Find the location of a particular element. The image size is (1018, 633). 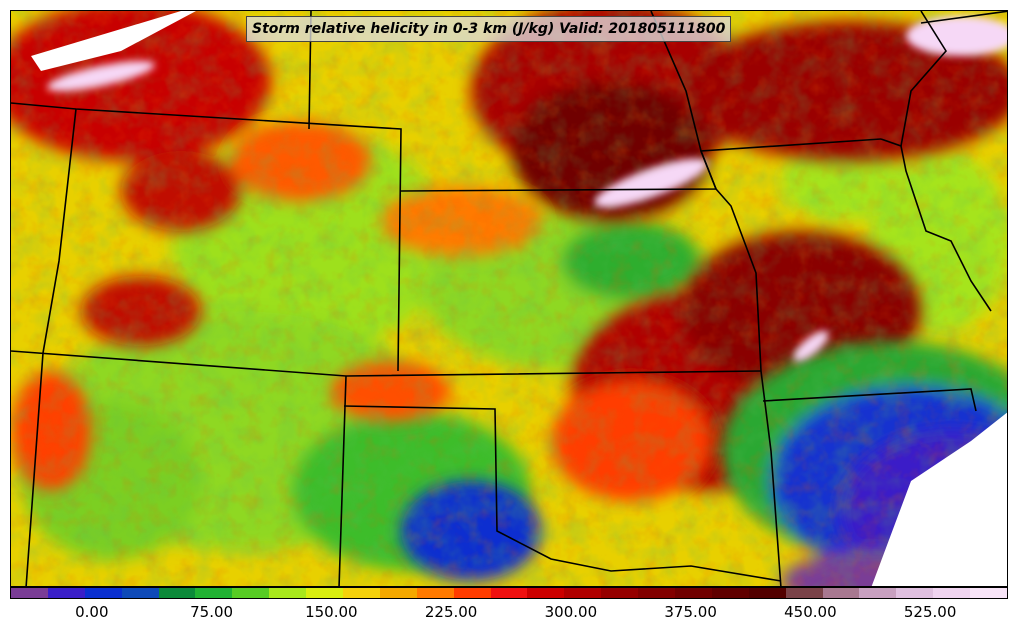

colorbar-tick-label: 525.00 is located at coordinates (930, 612).